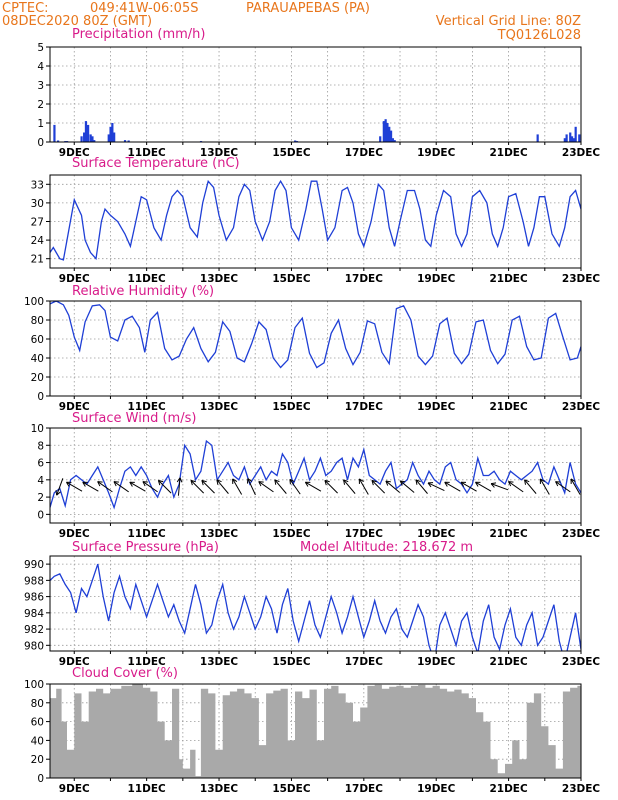  Describe the element at coordinates (143, 291) in the screenshot. I see `humidity-title: Relative Humidity (%)` at that location.